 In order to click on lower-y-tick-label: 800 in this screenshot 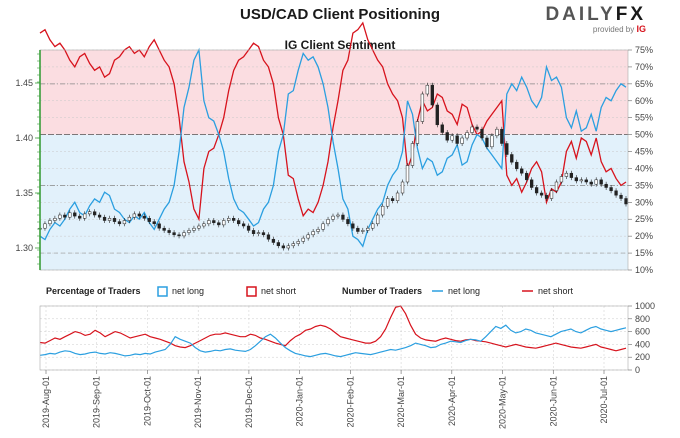, I will do `click(642, 319)`.